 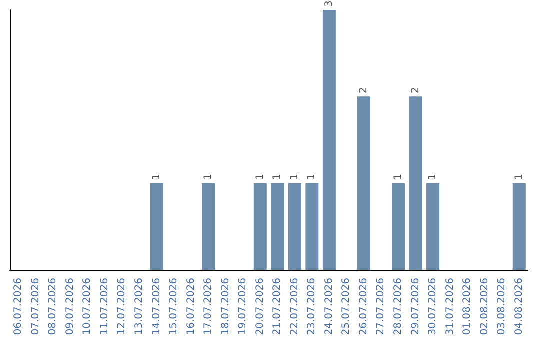 What do you see at coordinates (502, 307) in the screenshot?
I see `x-tick-label: 03.08.2026` at bounding box center [502, 307].